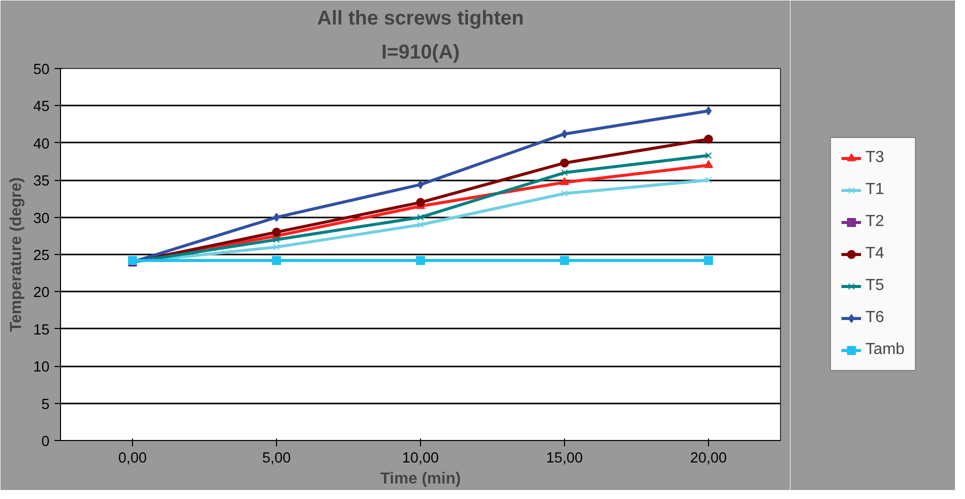 Image resolution: width=965 pixels, height=499 pixels. What do you see at coordinates (875, 222) in the screenshot?
I see `legend-label: T2` at bounding box center [875, 222].